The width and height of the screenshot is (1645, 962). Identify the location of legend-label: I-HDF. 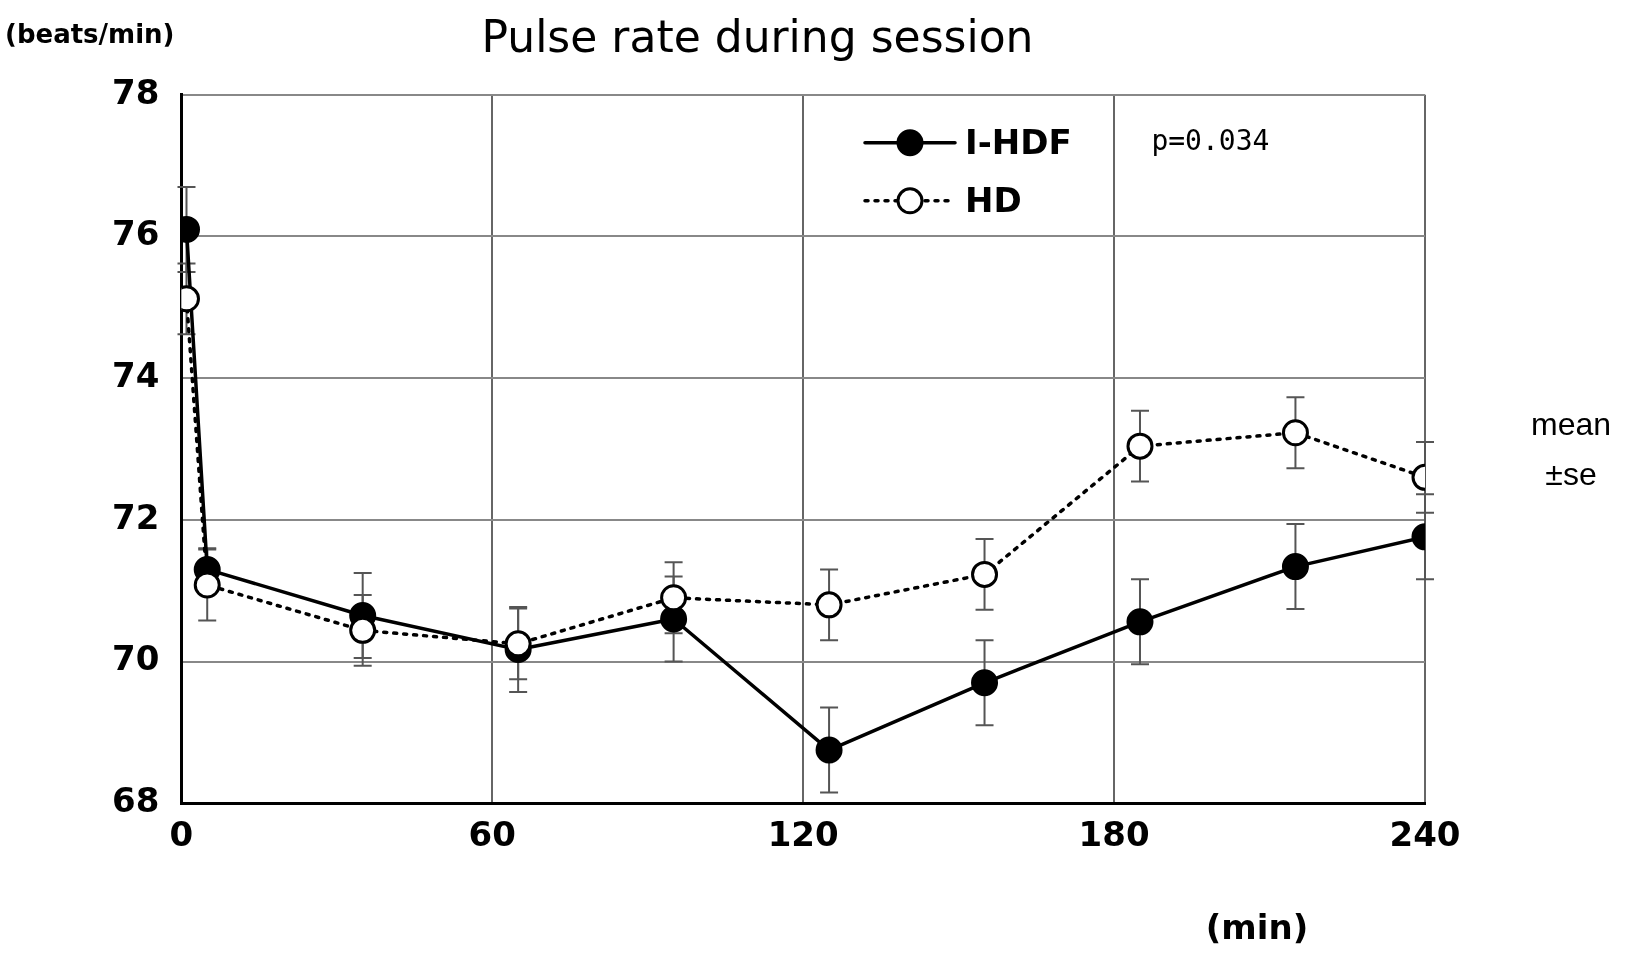
(1018, 141).